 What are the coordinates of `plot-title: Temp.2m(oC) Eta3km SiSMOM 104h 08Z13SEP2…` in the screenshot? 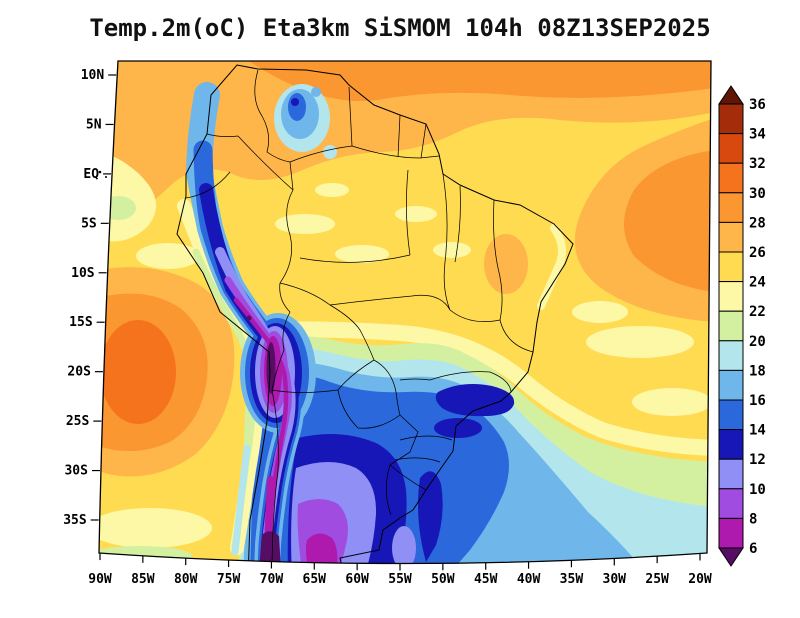 It's located at (400, 28).